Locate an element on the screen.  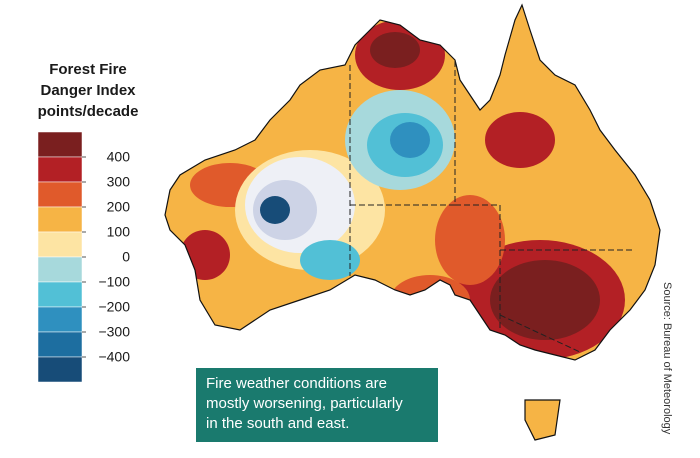
legend-tick-label: 0 is located at coordinates (126, 257).